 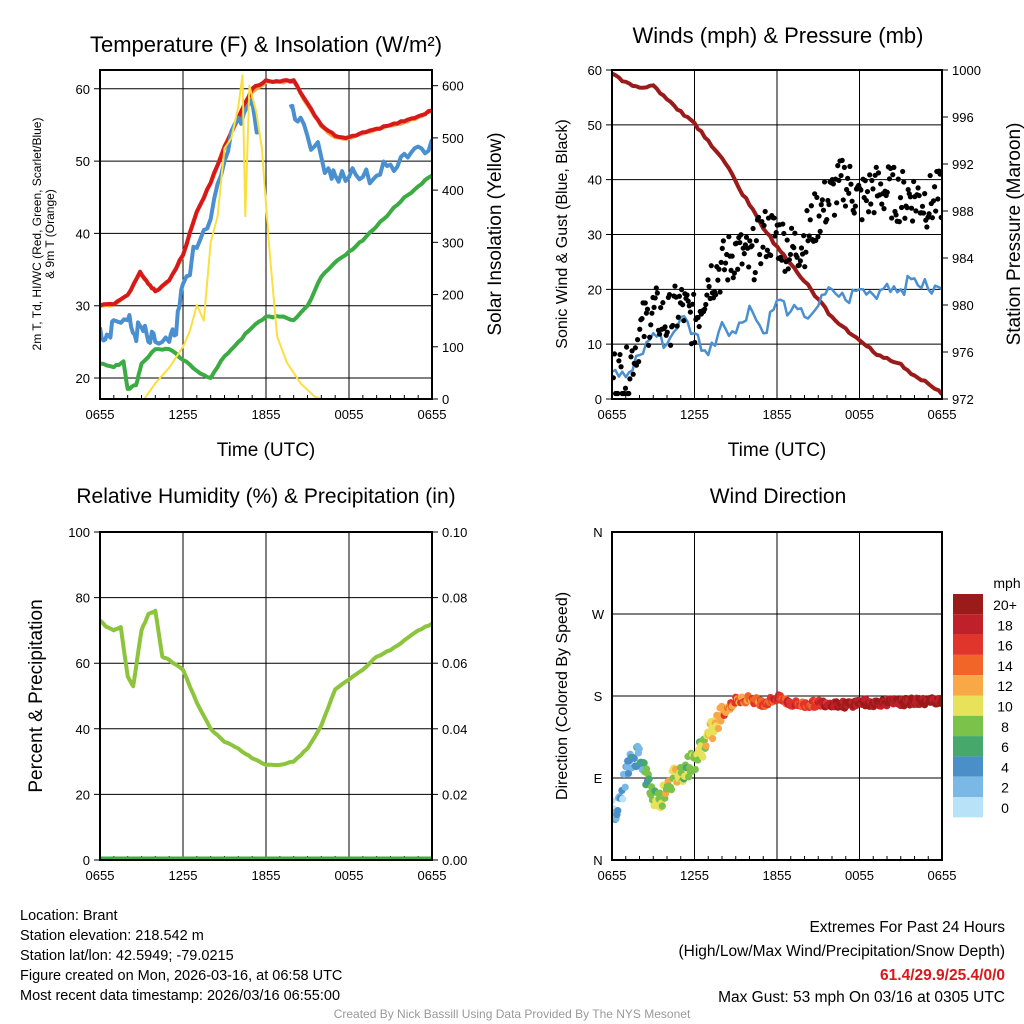 I want to click on y2-tick-label: 996, so click(x=963, y=117).